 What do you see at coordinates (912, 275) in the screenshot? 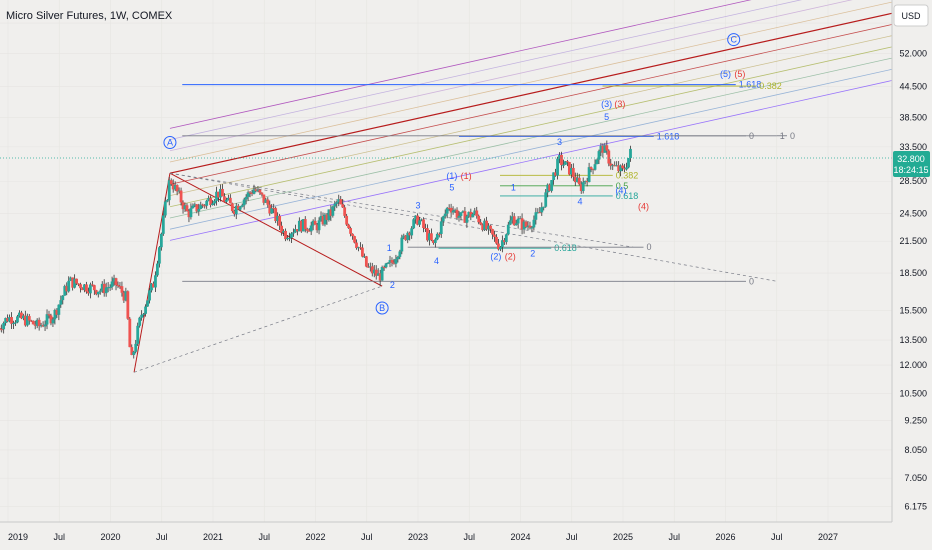
I see `price-axis-panel` at bounding box center [912, 275].